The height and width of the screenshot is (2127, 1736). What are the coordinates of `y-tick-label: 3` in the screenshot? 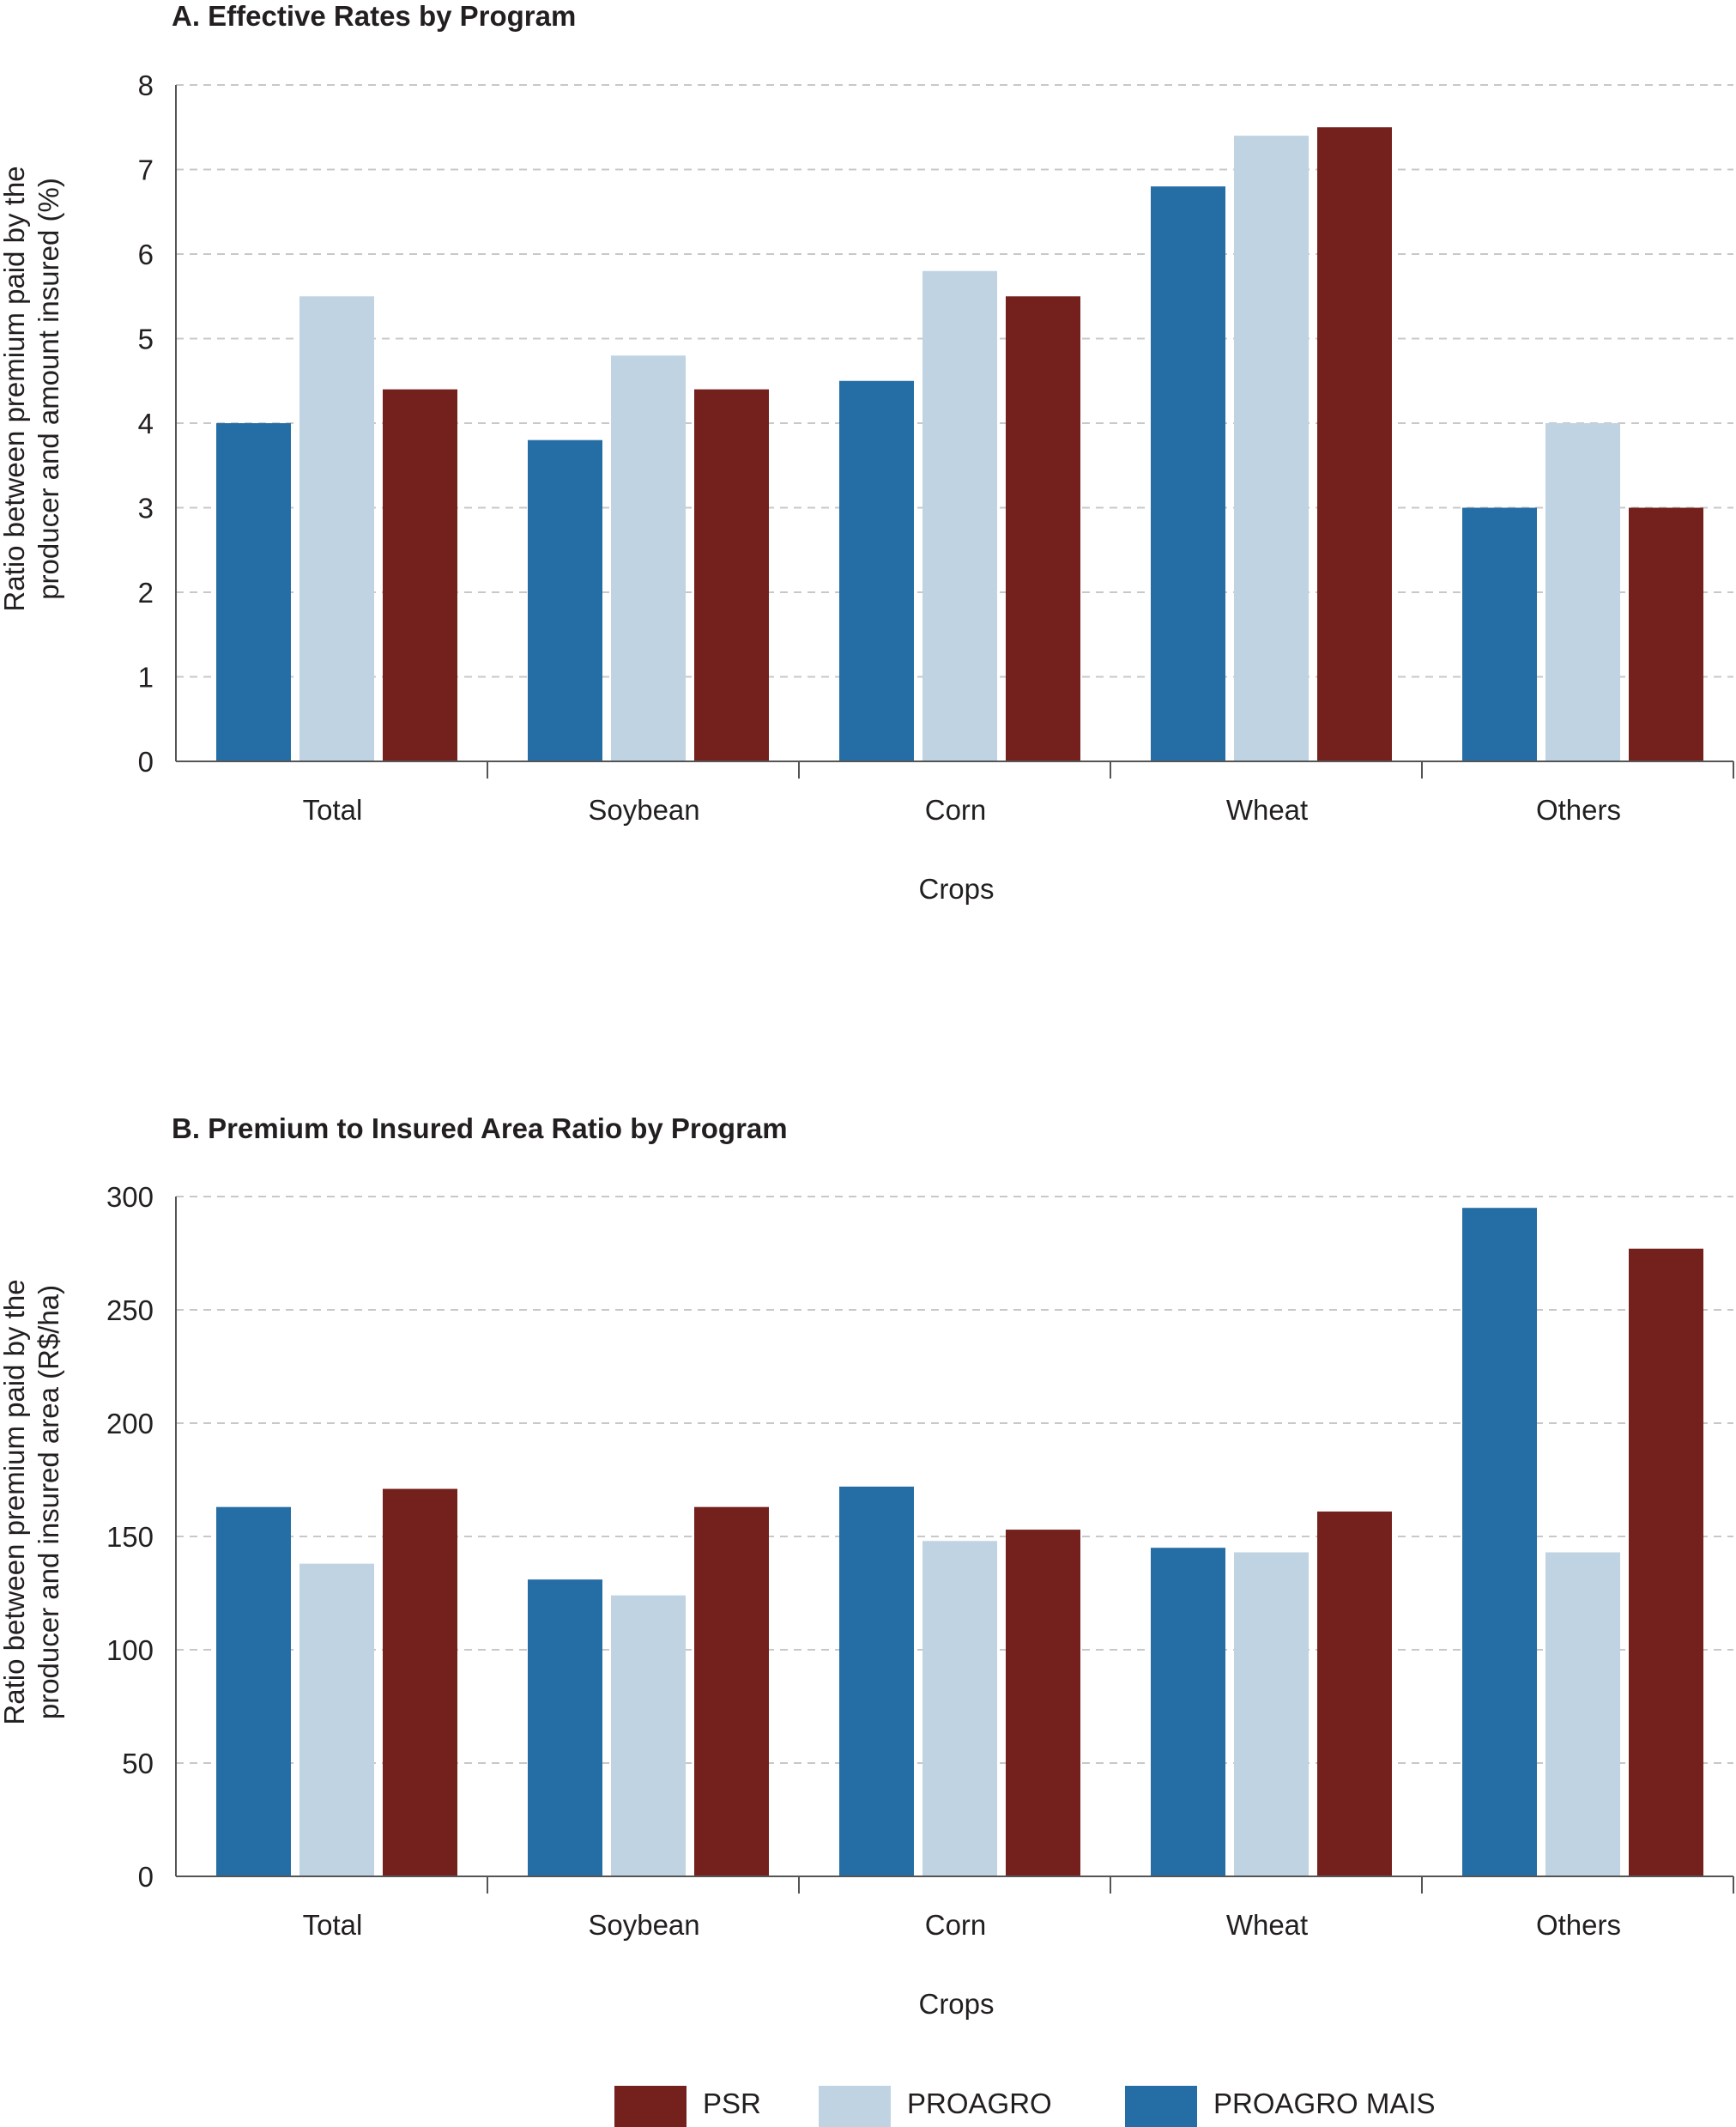 It's located at (146, 508).